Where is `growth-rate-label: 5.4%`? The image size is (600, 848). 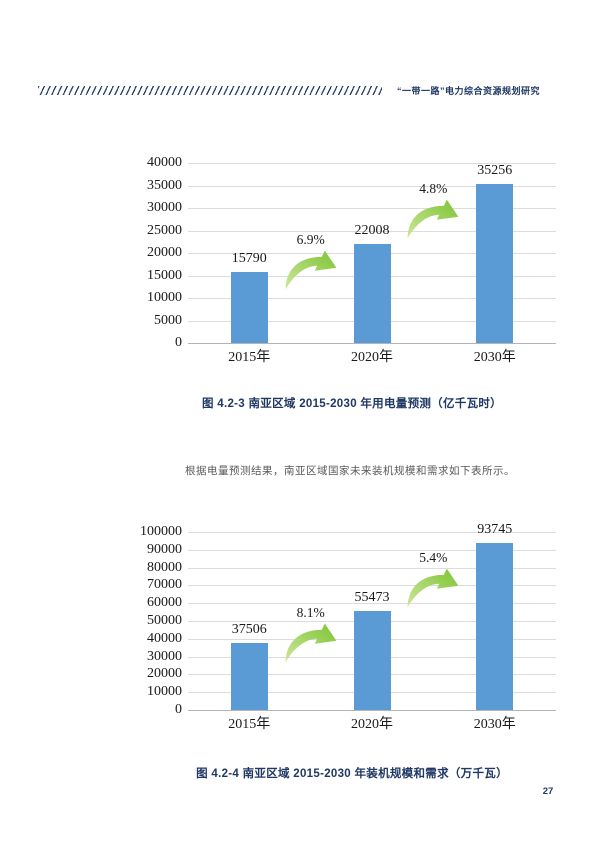
growth-rate-label: 5.4% is located at coordinates (433, 557).